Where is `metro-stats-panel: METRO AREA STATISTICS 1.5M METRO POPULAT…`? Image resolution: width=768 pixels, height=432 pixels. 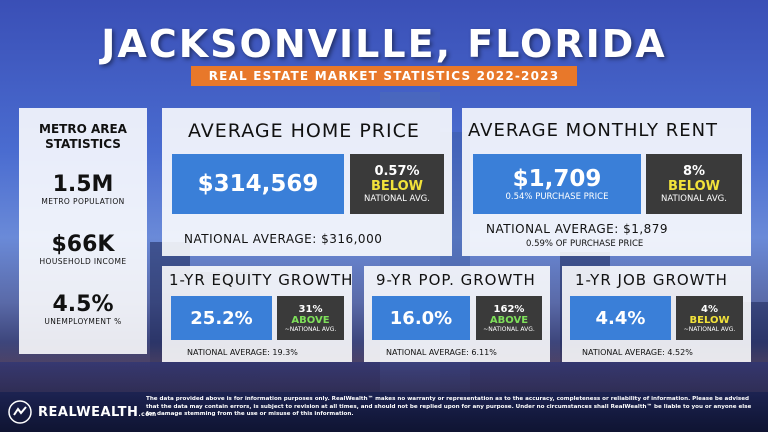 metro-stats-panel: METRO AREA STATISTICS 1.5M METRO POPULAT… is located at coordinates (83, 231).